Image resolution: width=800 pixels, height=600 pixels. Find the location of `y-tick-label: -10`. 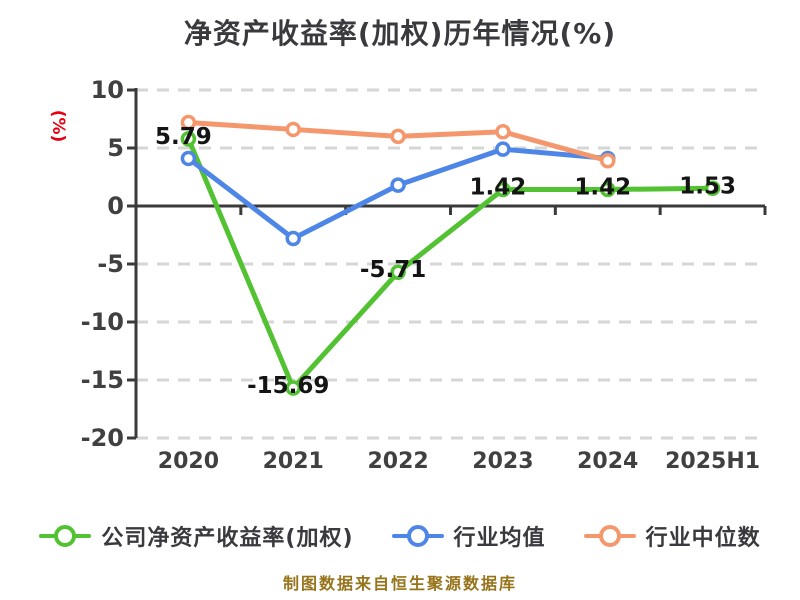

y-tick-label: -10 is located at coordinates (102, 322).